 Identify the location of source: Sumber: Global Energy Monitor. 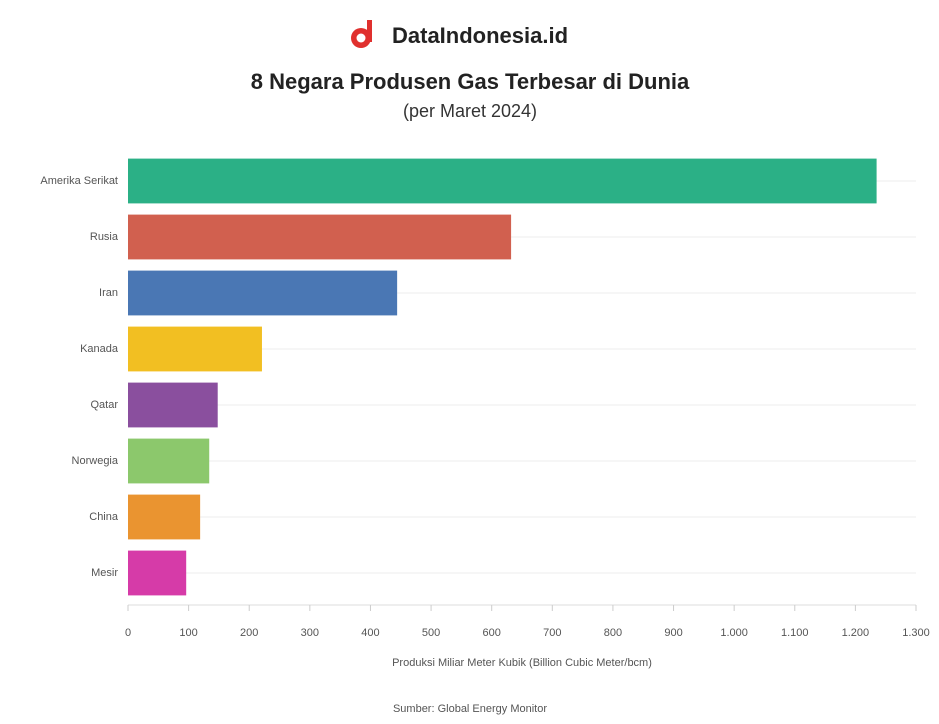
(470, 709).